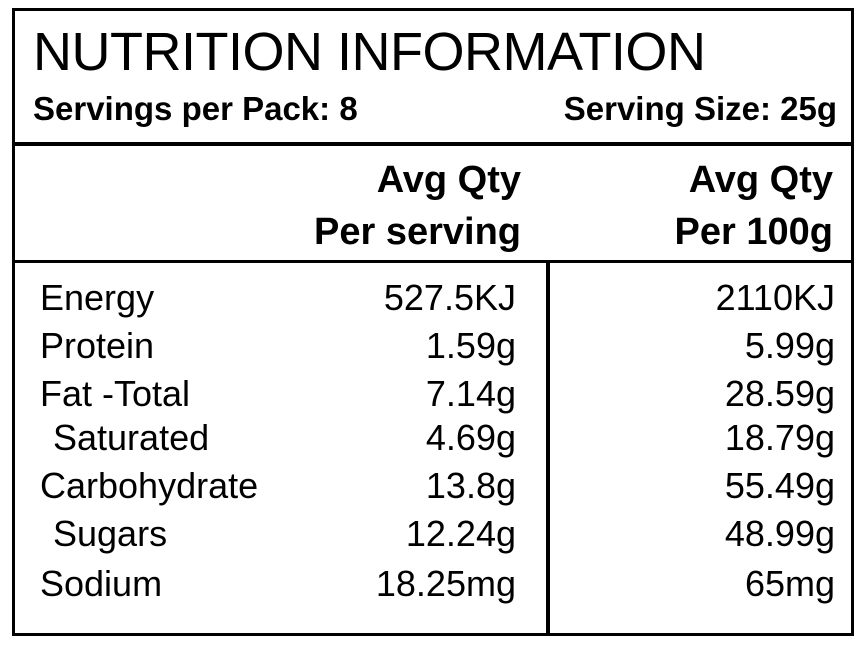 This screenshot has height=649, width=866. I want to click on nutrient-row-sugars: Sugars 12.24g 48.99g, so click(433, 534).